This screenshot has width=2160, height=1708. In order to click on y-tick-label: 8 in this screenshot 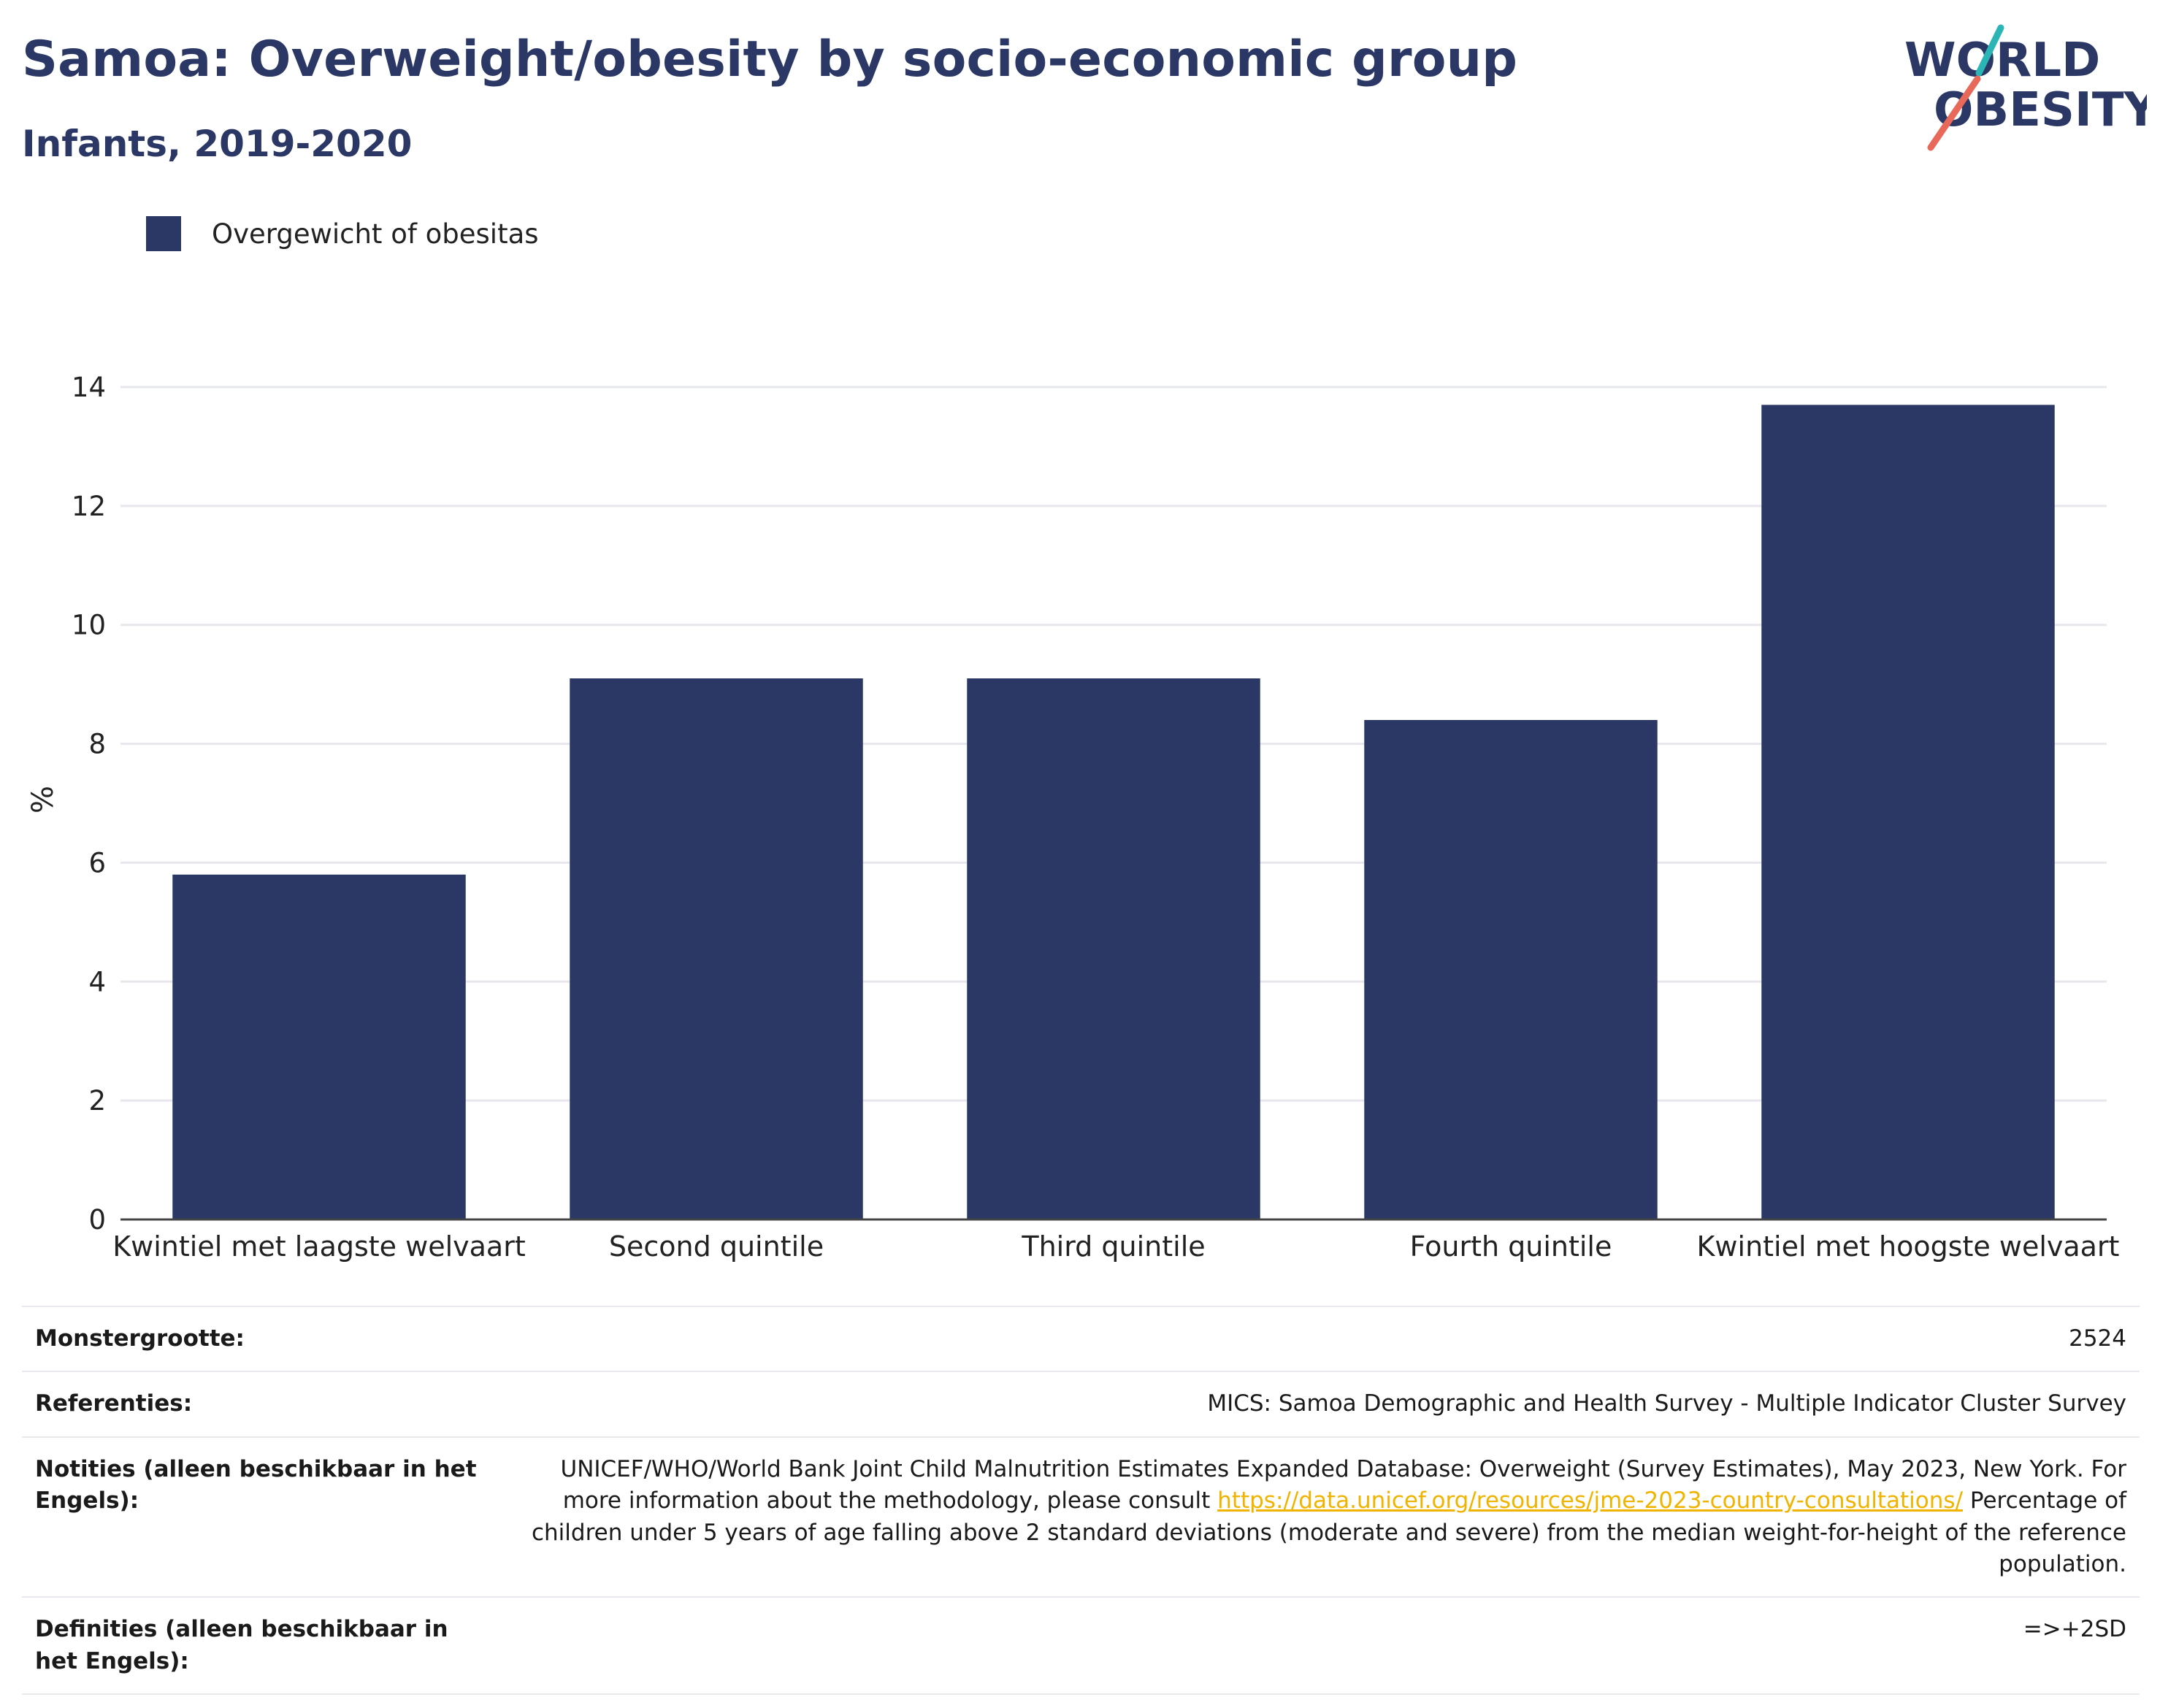, I will do `click(97, 744)`.